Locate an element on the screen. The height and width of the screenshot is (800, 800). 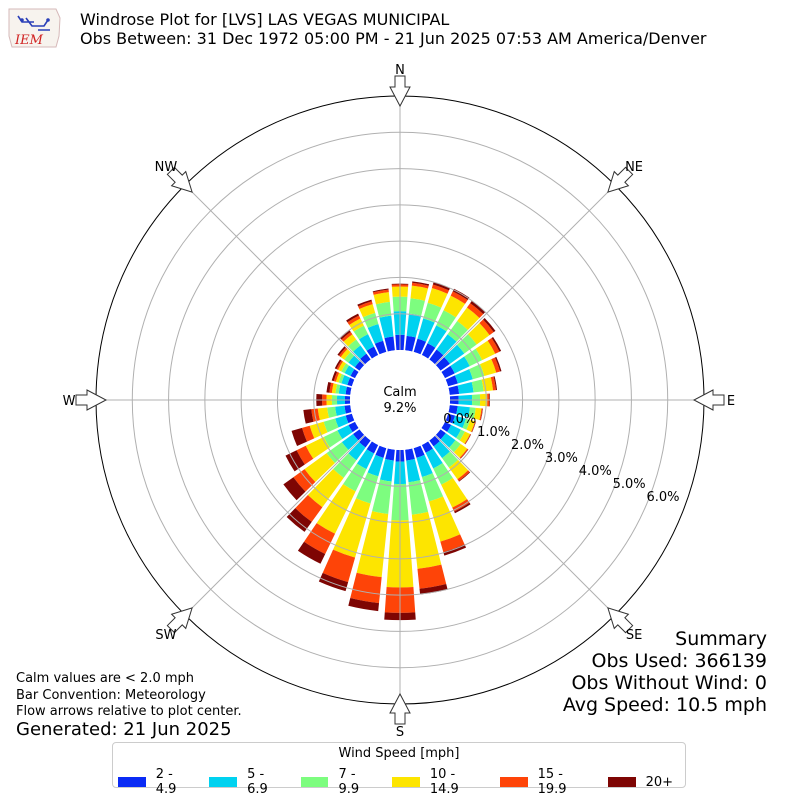
bar-convention-note: Bar Convention: Meteorology is located at coordinates (111, 695).